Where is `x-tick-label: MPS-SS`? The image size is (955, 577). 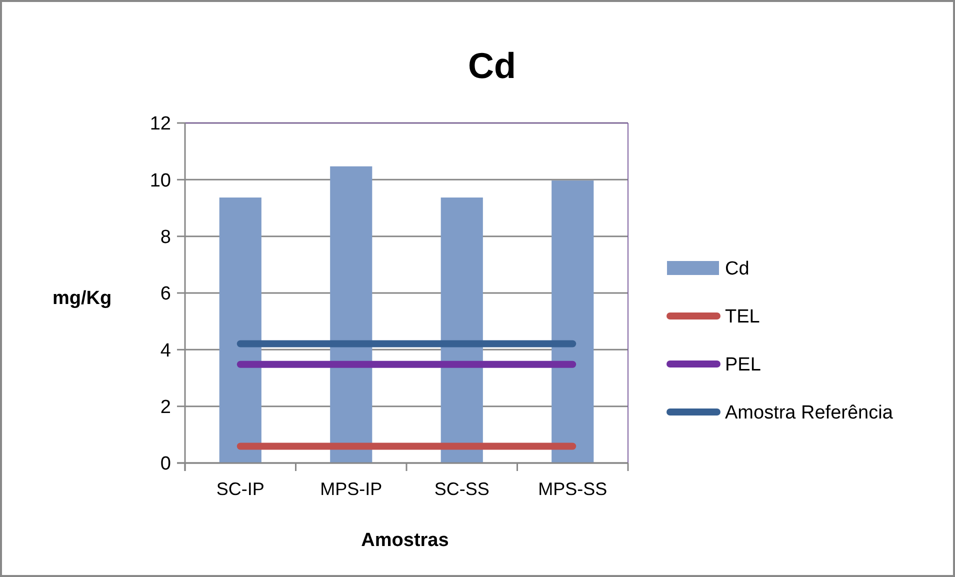 x-tick-label: MPS-SS is located at coordinates (573, 489).